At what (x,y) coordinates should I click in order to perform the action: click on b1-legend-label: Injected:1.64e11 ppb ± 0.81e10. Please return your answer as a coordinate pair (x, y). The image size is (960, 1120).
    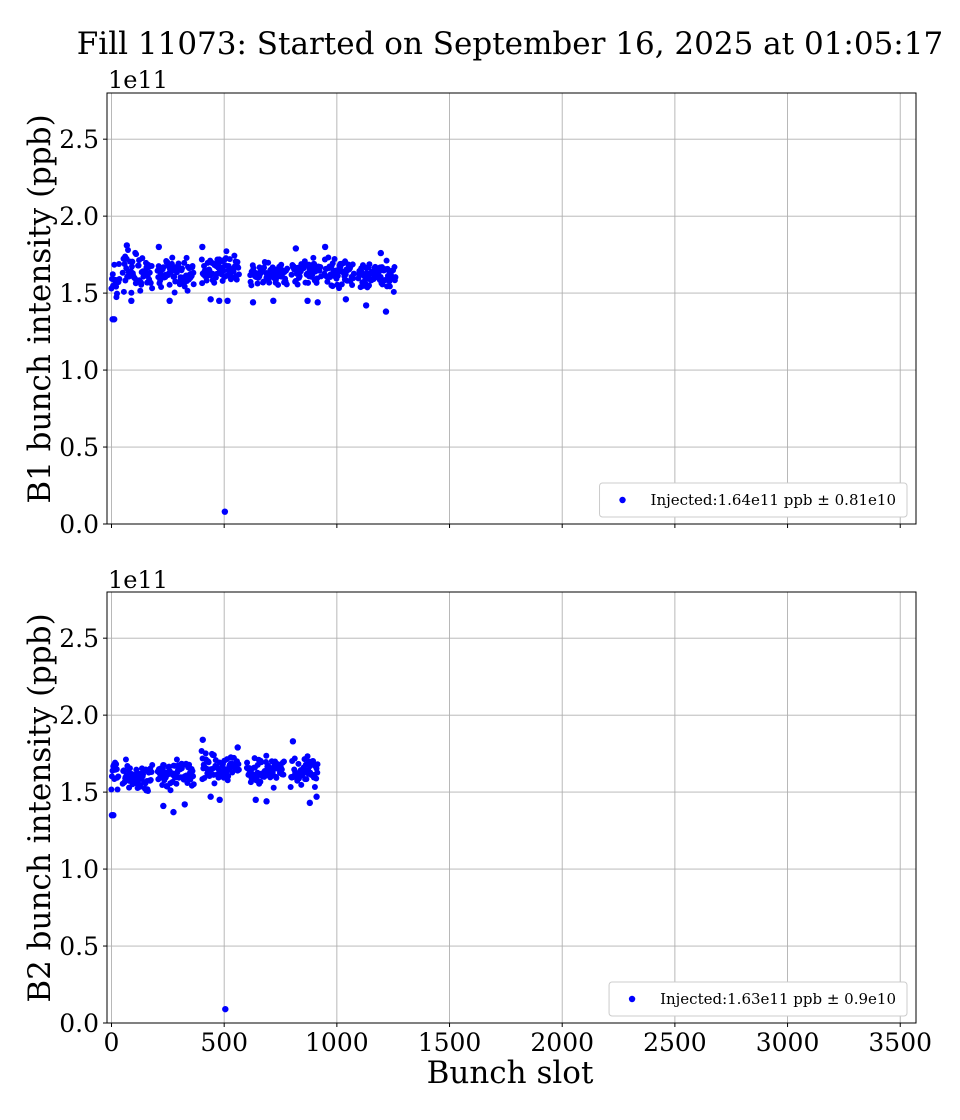
    Looking at the image, I should click on (773, 500).